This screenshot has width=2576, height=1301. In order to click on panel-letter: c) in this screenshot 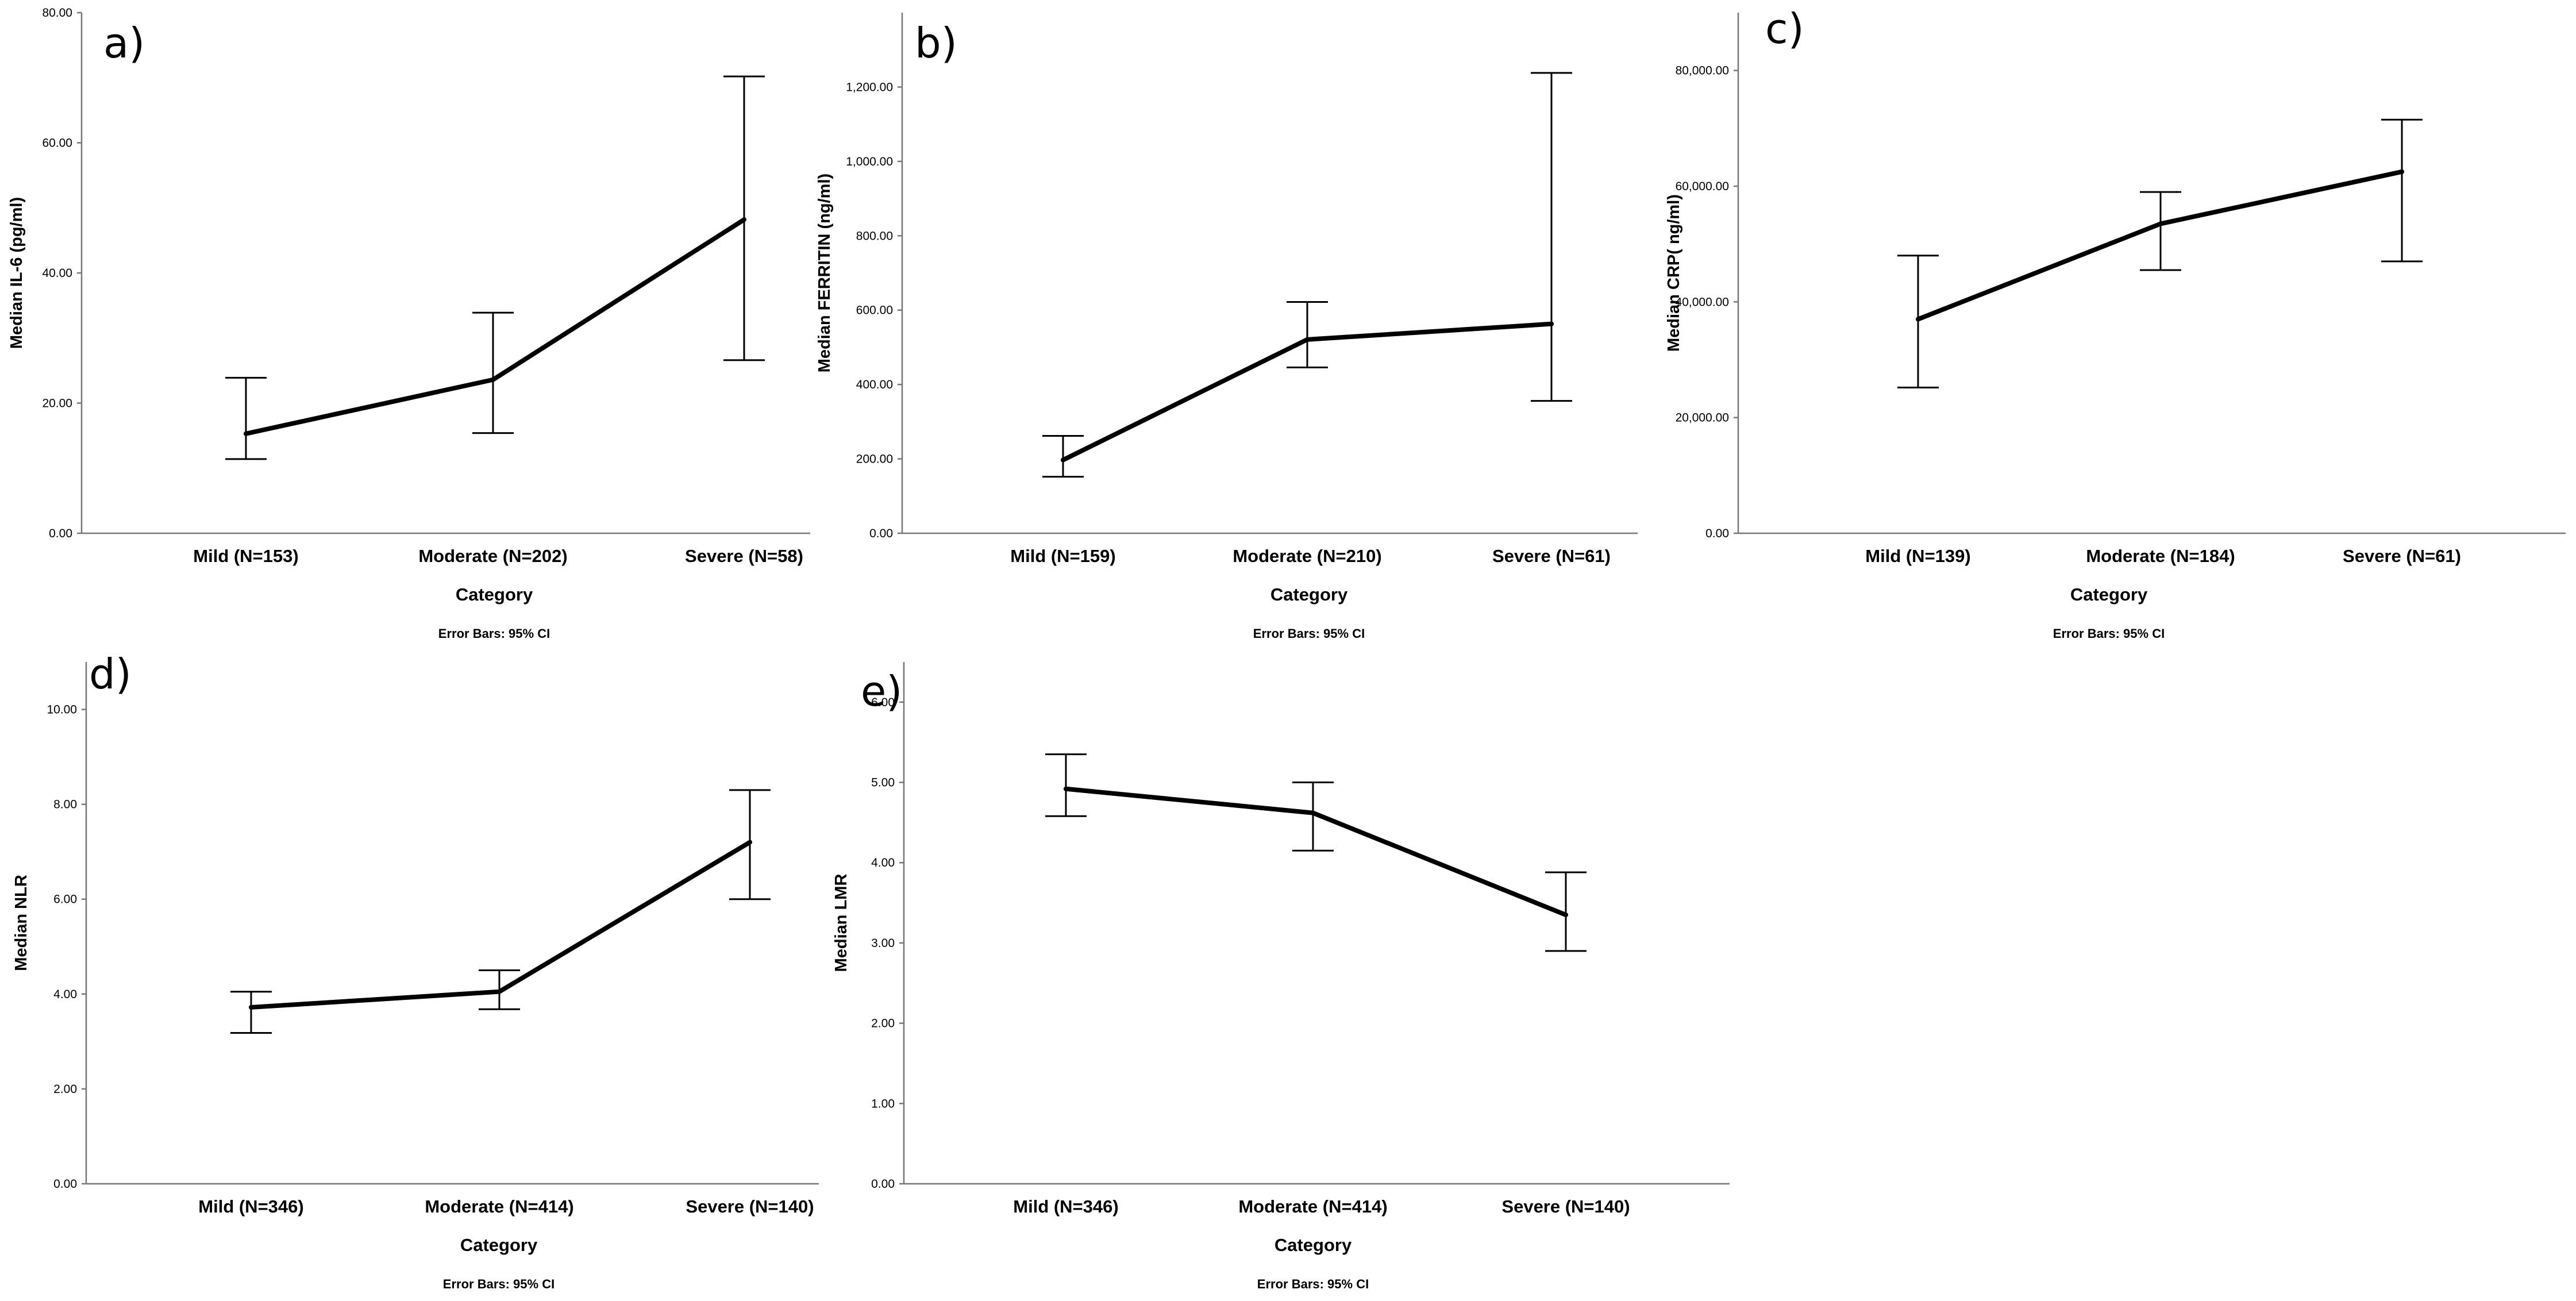, I will do `click(1784, 29)`.